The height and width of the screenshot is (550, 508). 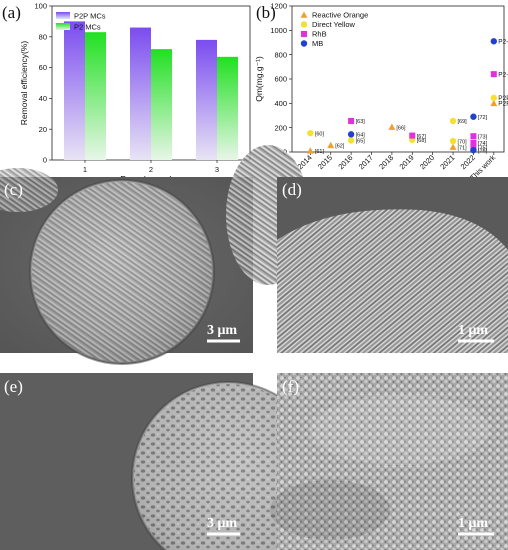 What do you see at coordinates (87, 27) in the screenshot?
I see `legend-label-a: P2 MCs` at bounding box center [87, 27].